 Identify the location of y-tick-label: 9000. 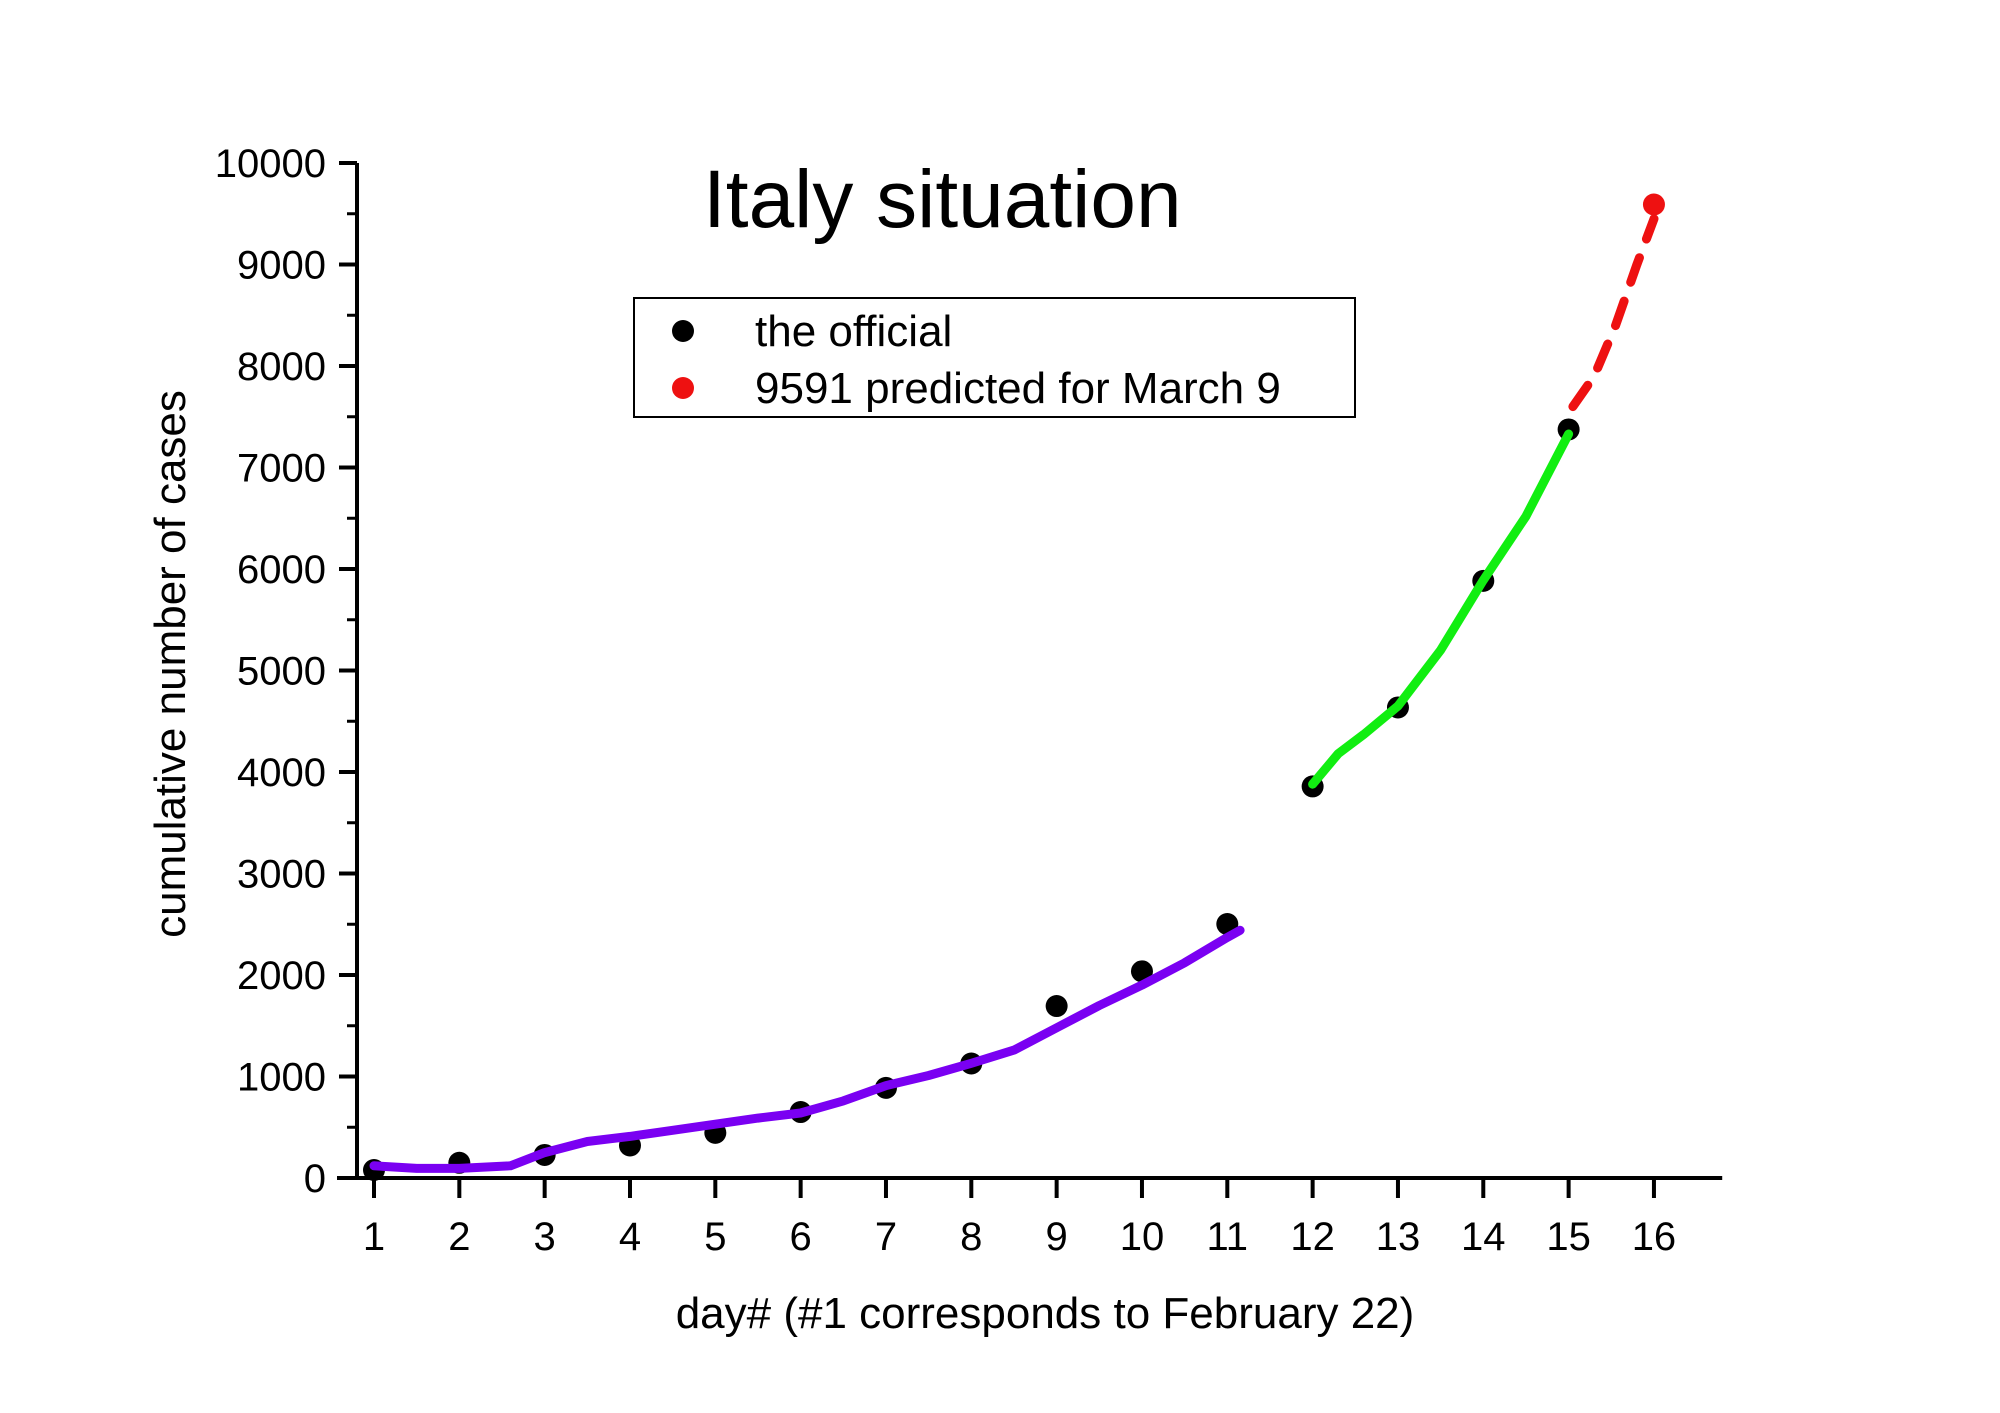
(281, 266).